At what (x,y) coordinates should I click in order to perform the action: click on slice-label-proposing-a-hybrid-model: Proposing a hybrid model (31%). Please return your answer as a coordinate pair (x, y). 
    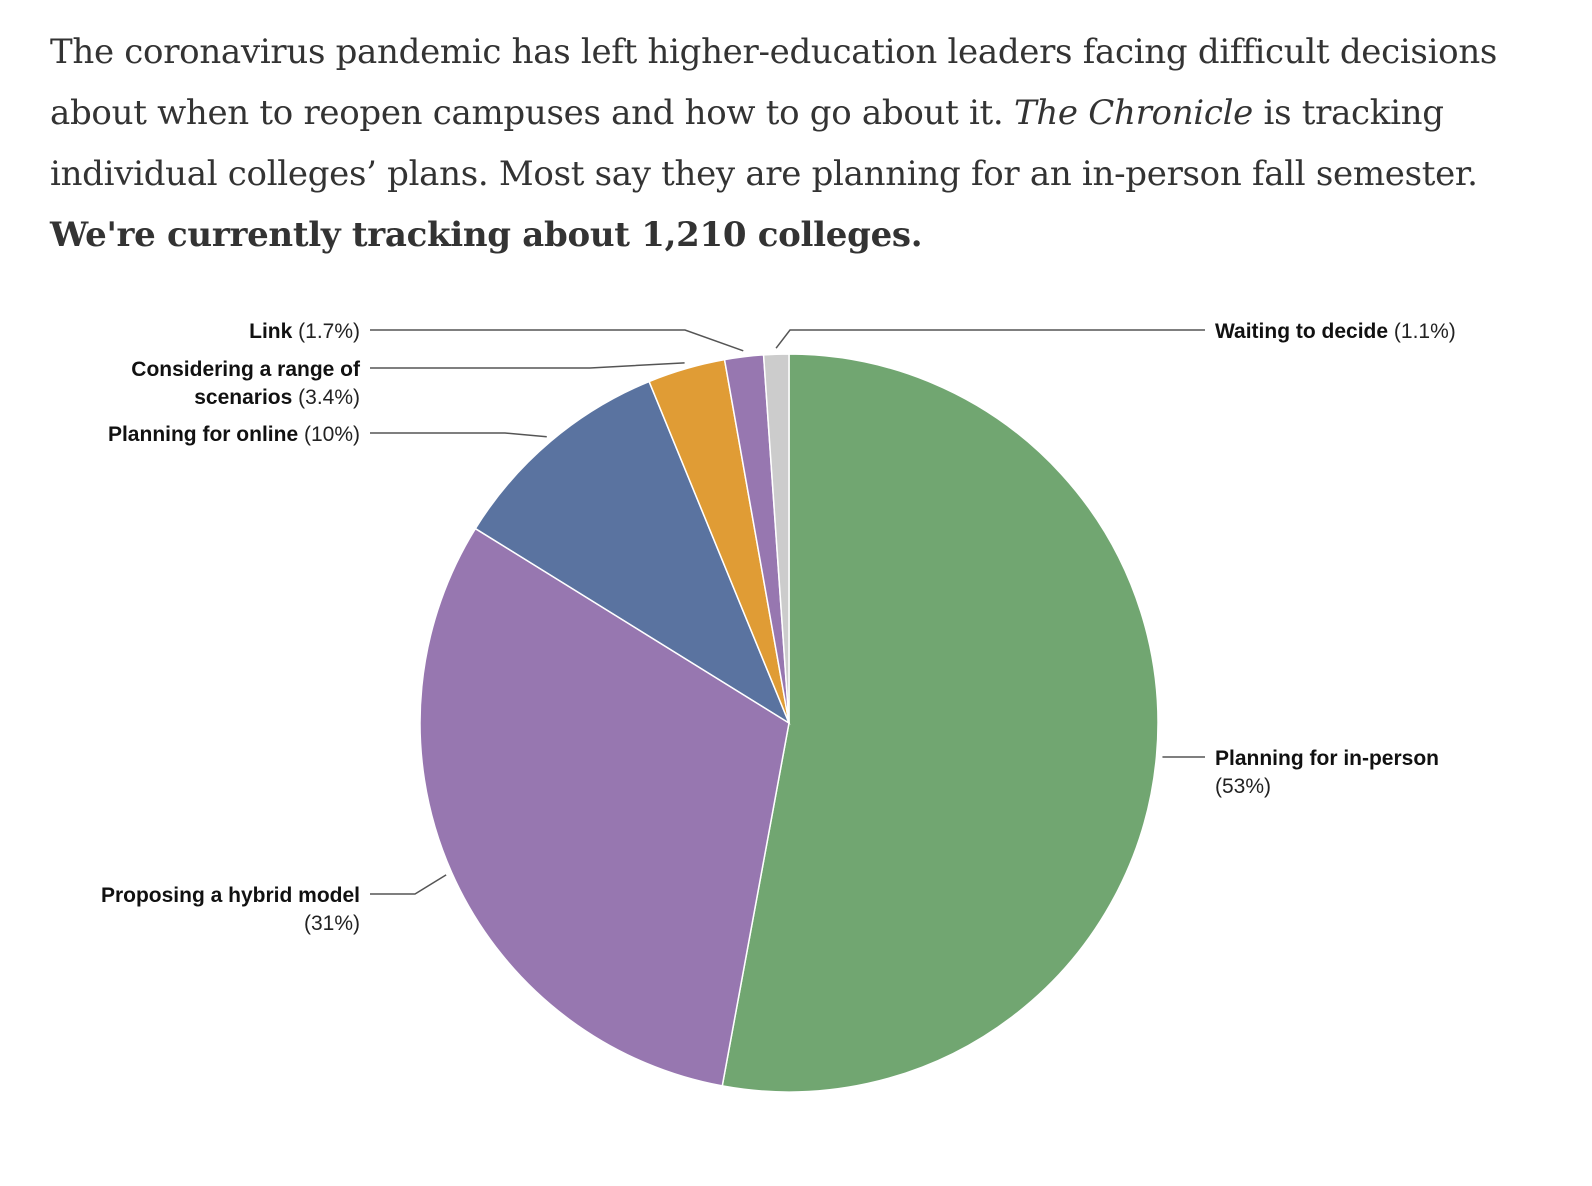
    Looking at the image, I should click on (230, 909).